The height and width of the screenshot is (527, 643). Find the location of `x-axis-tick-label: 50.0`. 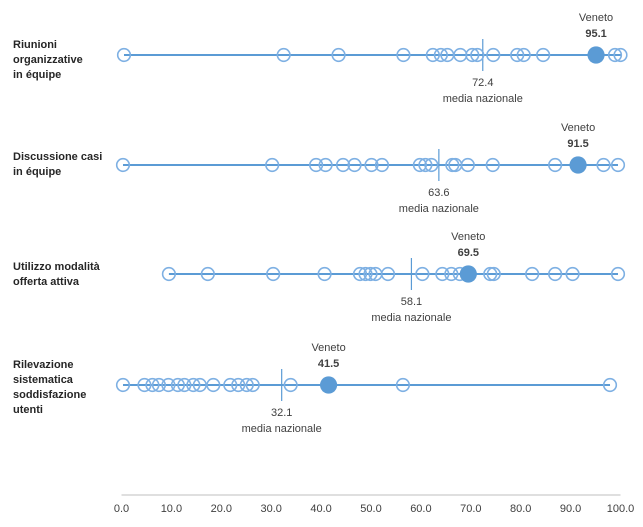

x-axis-tick-label: 50.0 is located at coordinates (370, 509).